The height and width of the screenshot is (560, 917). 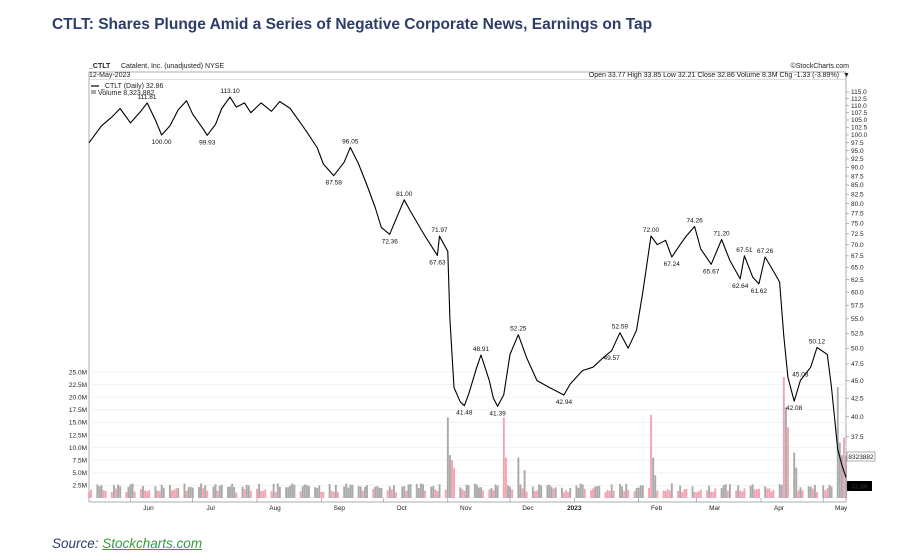 What do you see at coordinates (859, 113) in the screenshot?
I see `price-tick-label: 107.5` at bounding box center [859, 113].